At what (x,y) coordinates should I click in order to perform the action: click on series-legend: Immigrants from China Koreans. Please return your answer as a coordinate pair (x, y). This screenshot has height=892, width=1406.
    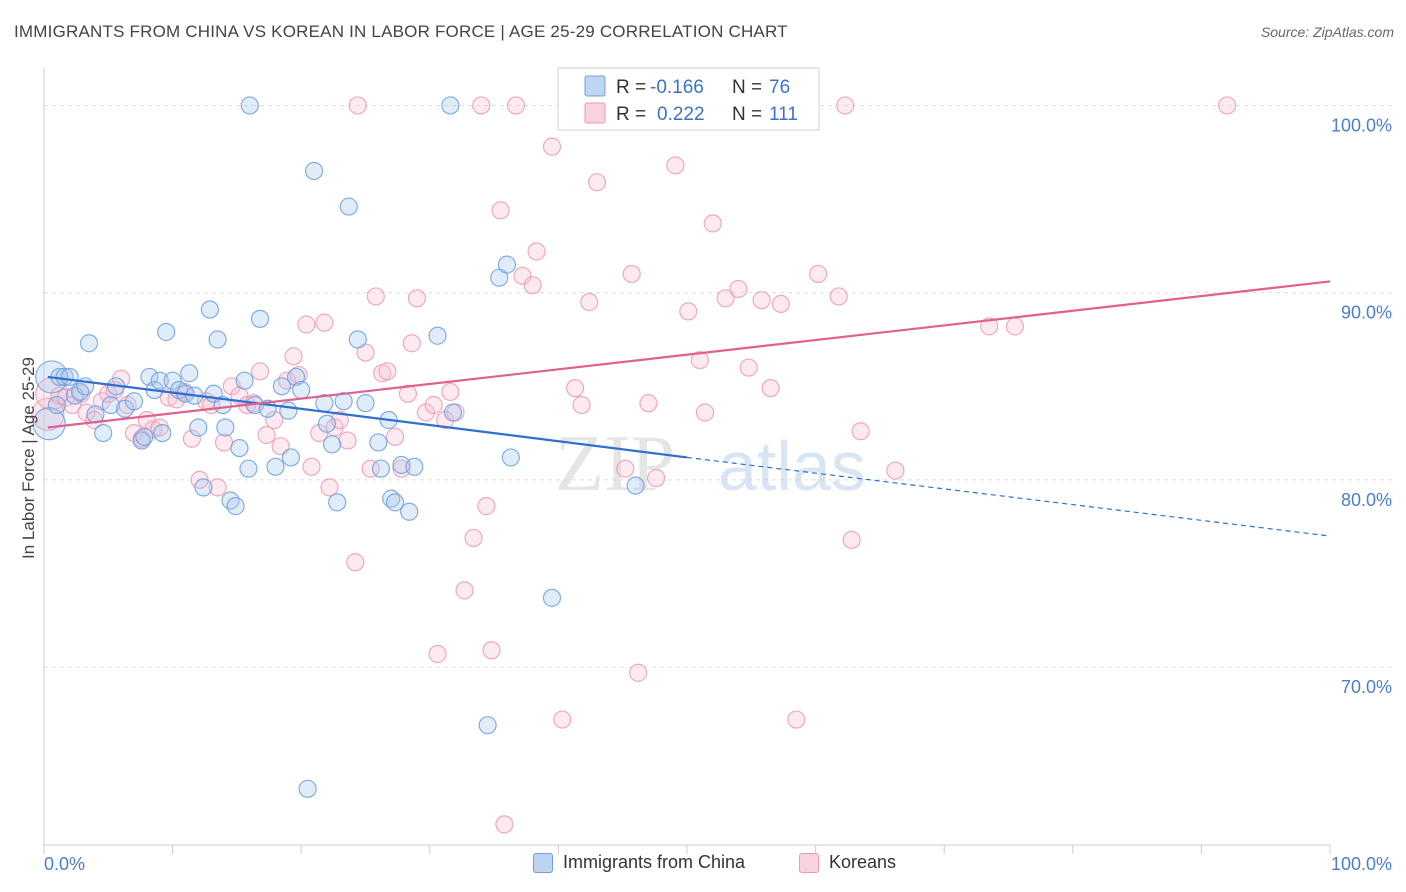
    Looking at the image, I should click on (703, 865).